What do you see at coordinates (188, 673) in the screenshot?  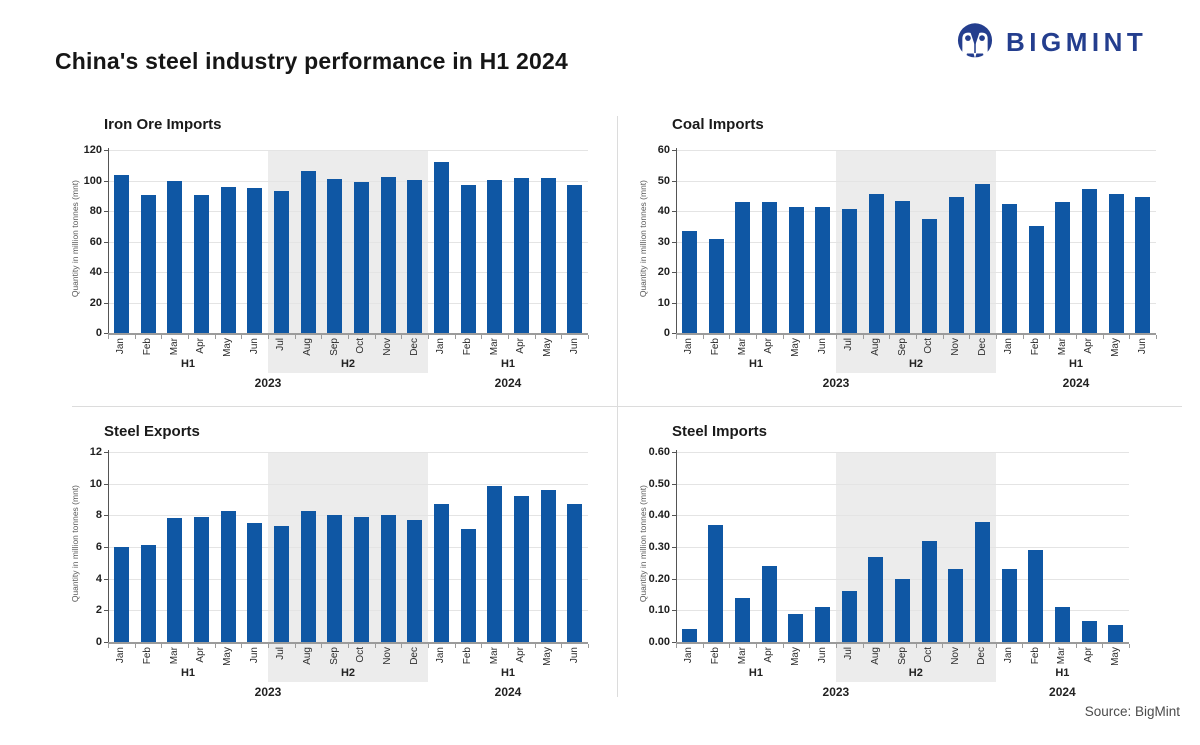 I see `half-year-label: H1` at bounding box center [188, 673].